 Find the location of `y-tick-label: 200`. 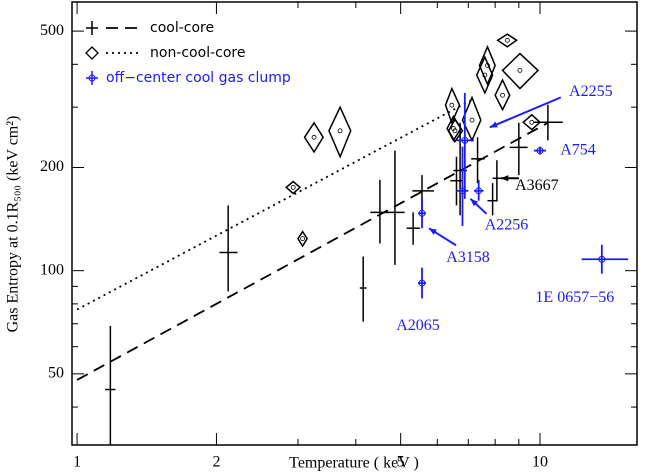

y-tick-label: 200 is located at coordinates (52, 166).